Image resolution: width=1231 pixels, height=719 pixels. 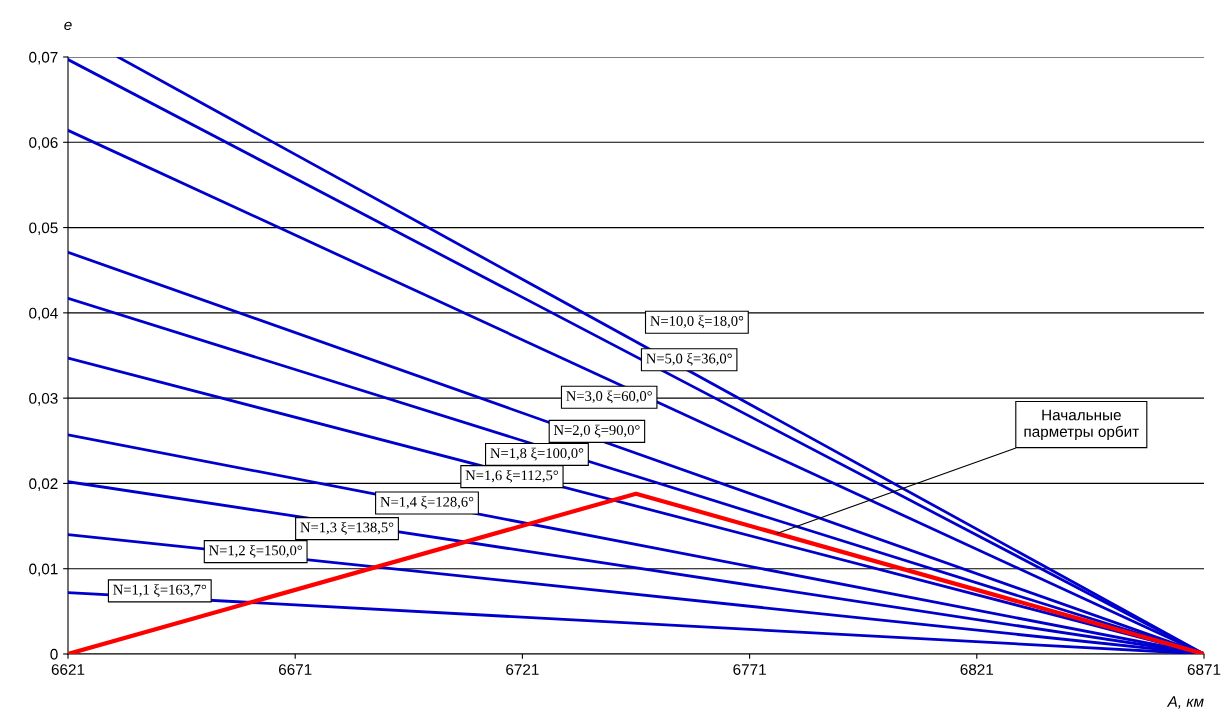 What do you see at coordinates (255, 551) in the screenshot?
I see `series-label: N=1,2 ξ=150,0°` at bounding box center [255, 551].